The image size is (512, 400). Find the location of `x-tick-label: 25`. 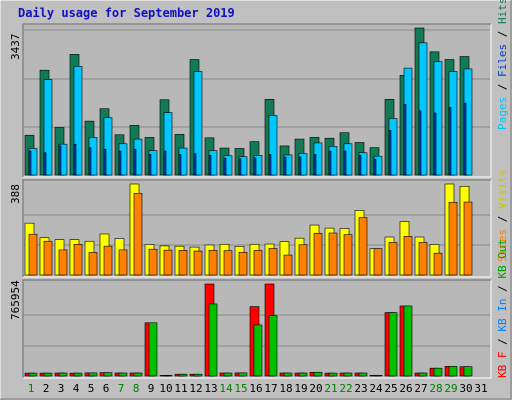

x-tick-label: 25 is located at coordinates (391, 388).